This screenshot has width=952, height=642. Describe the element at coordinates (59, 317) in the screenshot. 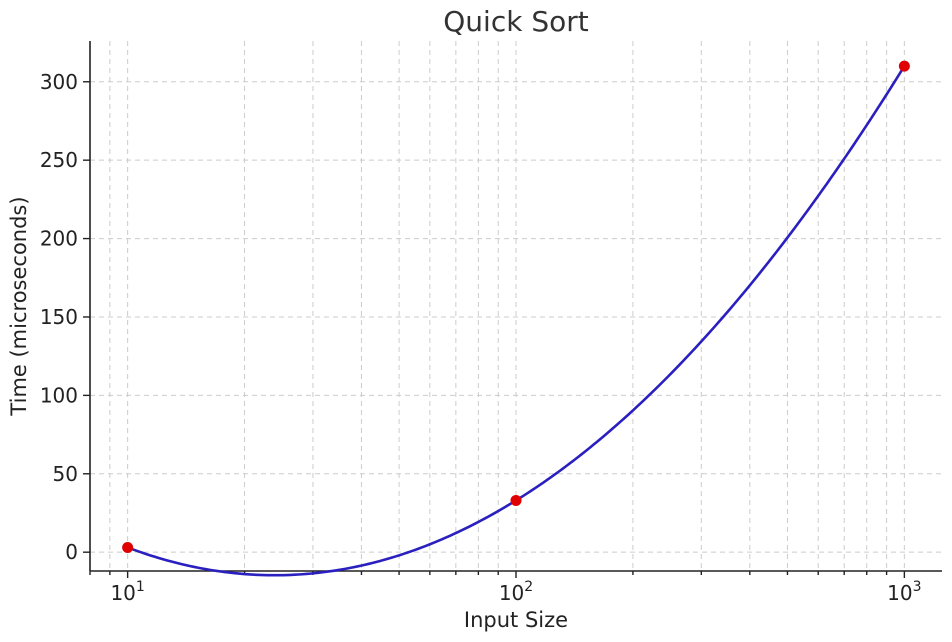

I see `y-tick-label: 150` at that location.